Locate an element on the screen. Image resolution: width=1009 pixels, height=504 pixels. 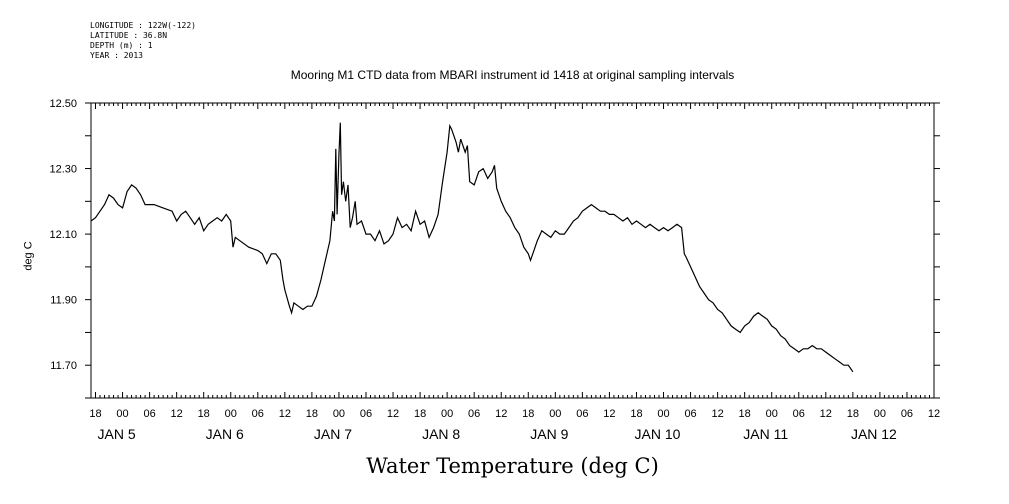
day-label: JAN 11 is located at coordinates (765, 434).